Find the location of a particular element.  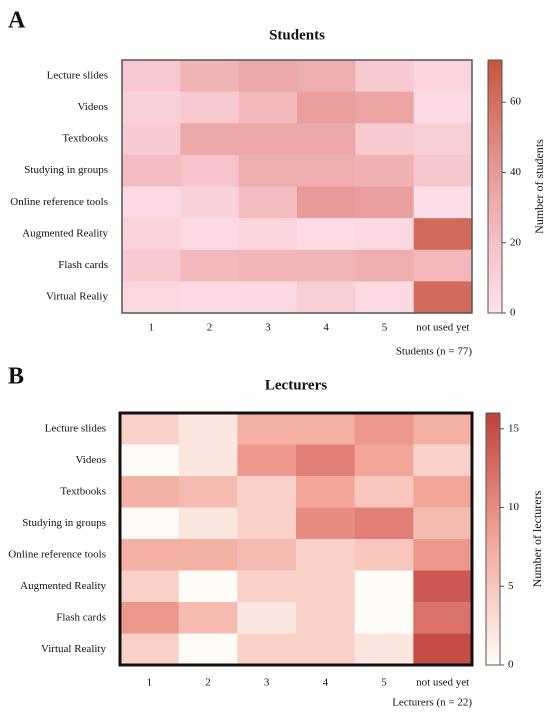

row-label: Flash cards is located at coordinates (83, 265).